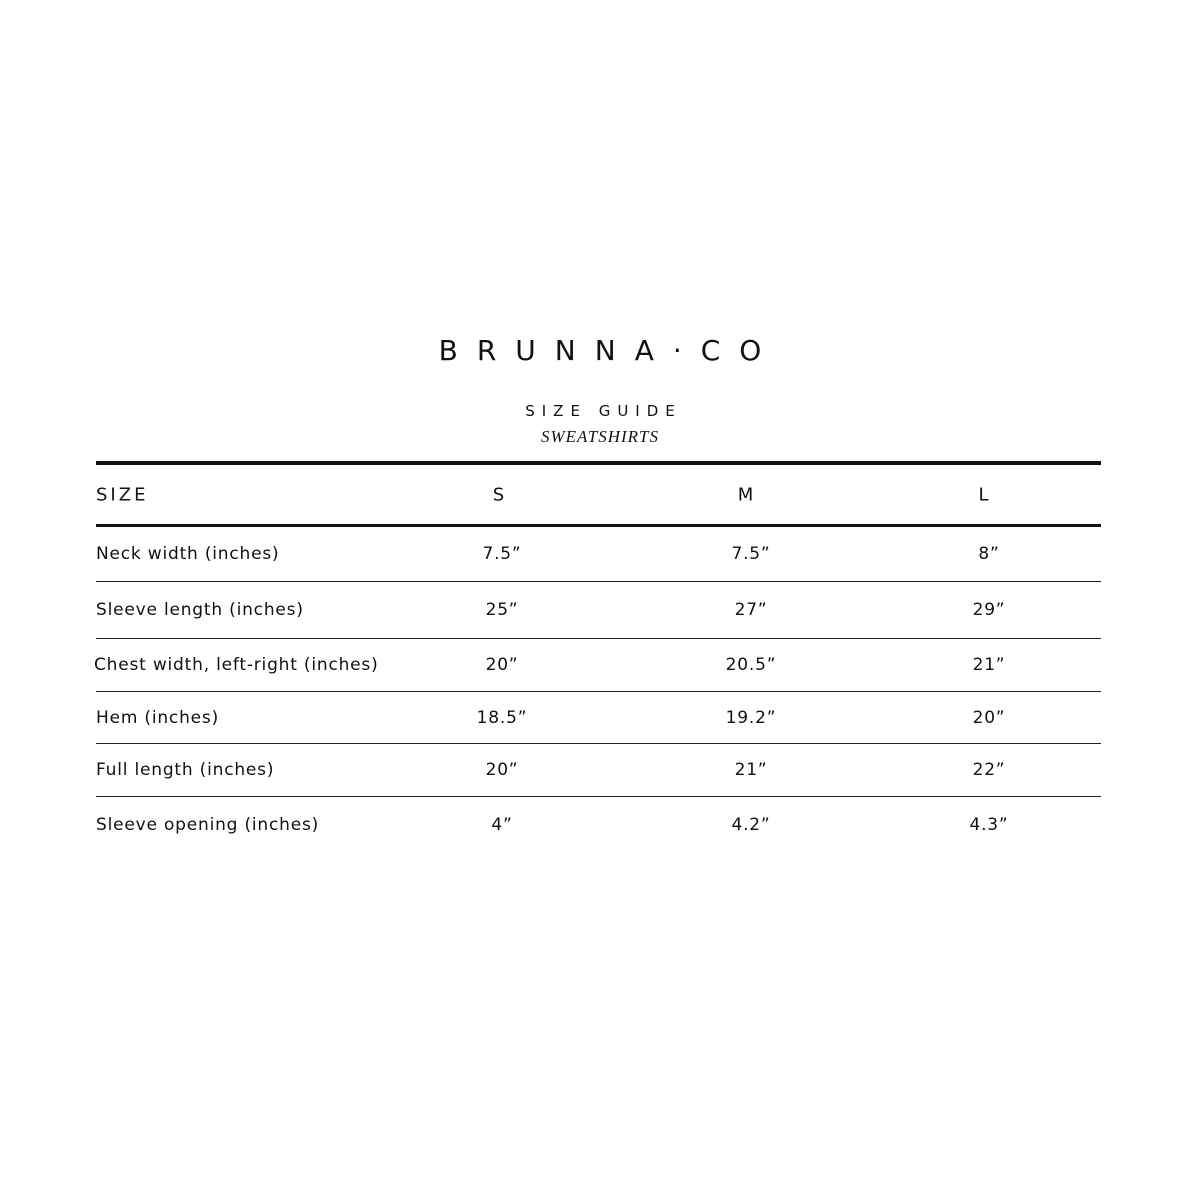 The height and width of the screenshot is (1200, 1200). What do you see at coordinates (989, 665) in the screenshot?
I see `cell-l: 21”` at bounding box center [989, 665].